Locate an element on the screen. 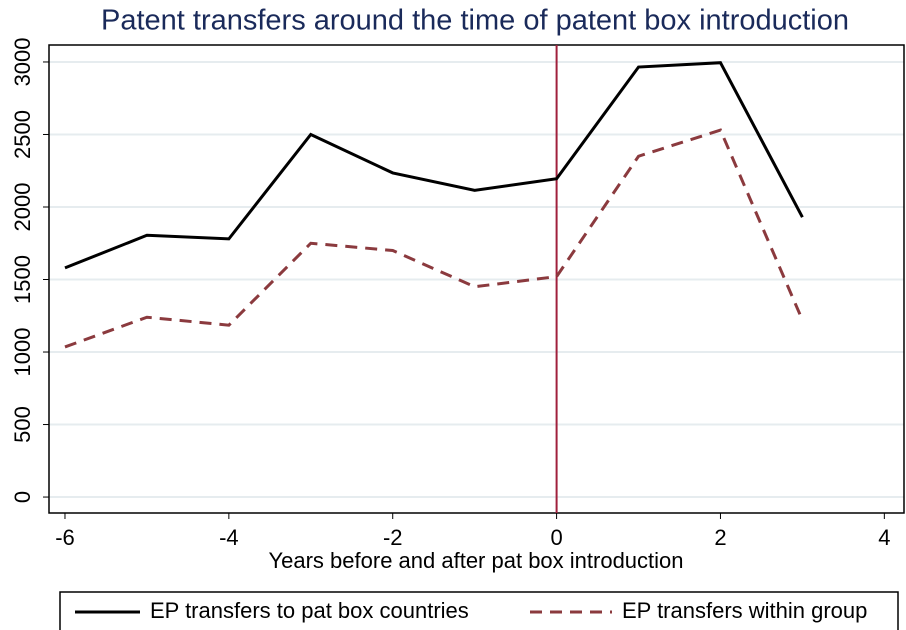 This screenshot has height=630, width=906. y-tick-label: 2000 is located at coordinates (22, 207).